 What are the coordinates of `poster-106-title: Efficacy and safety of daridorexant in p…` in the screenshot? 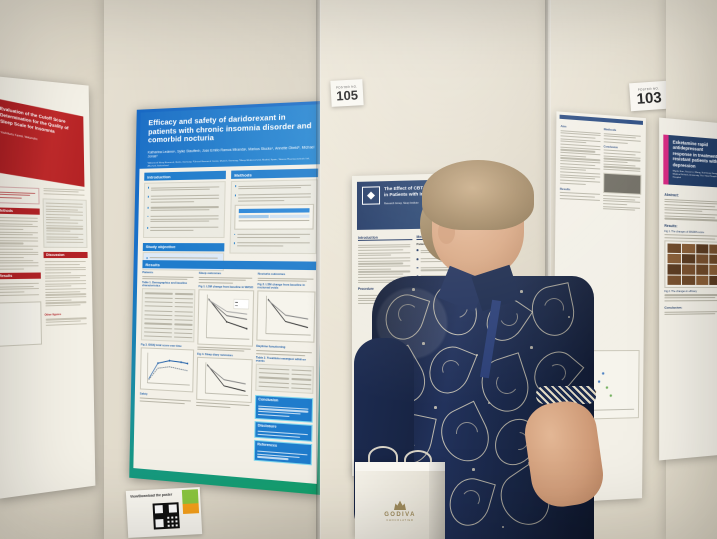 It's located at (229, 128).